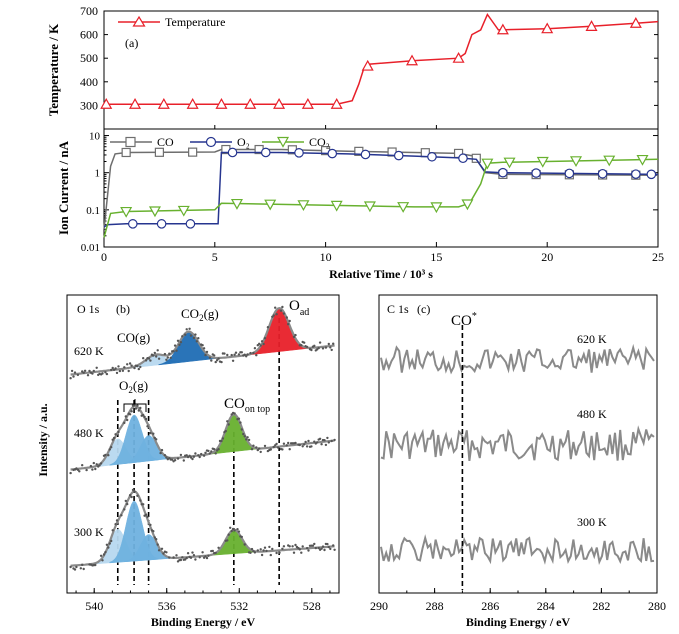 This screenshot has height=634, width=679. I want to click on c1s-x-tick-label: 286, so click(490, 606).